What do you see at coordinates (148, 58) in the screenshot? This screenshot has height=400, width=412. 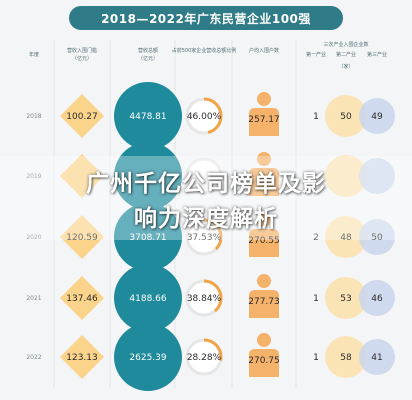 I see `header-revenue-unit: （亿元）` at bounding box center [148, 58].